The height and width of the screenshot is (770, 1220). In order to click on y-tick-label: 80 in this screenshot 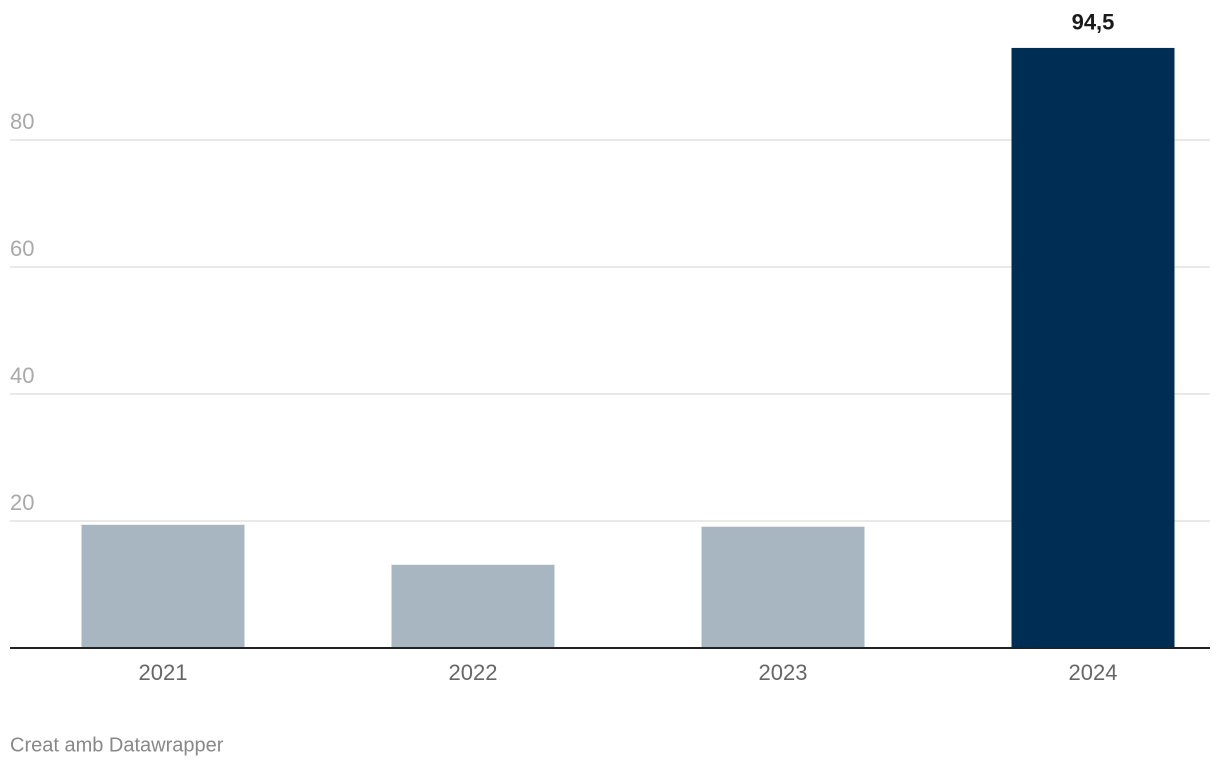, I will do `click(22, 121)`.